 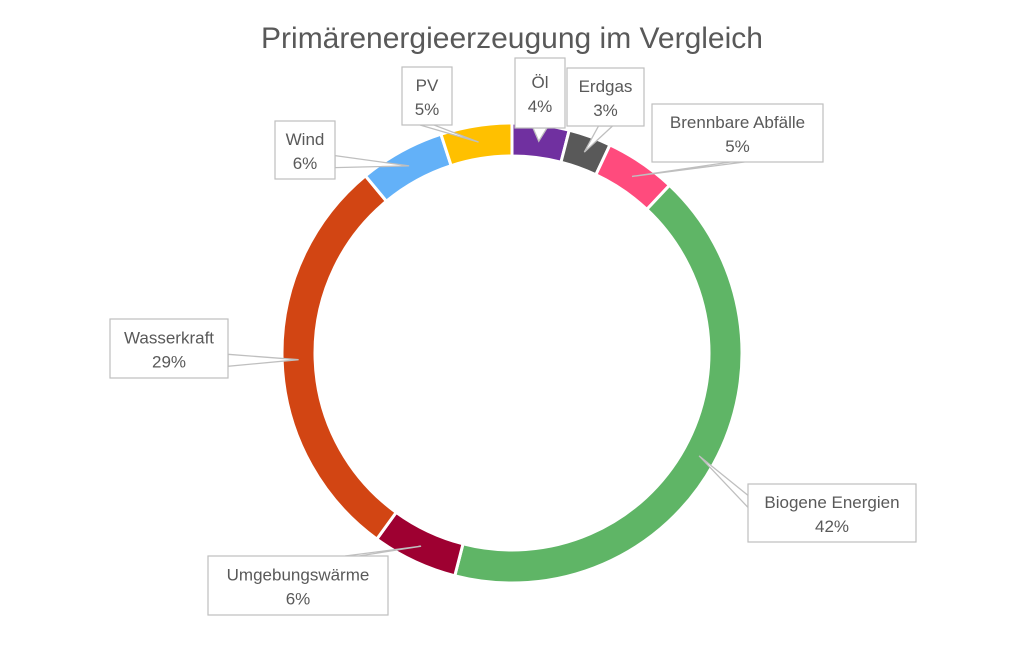 What do you see at coordinates (512, 38) in the screenshot?
I see `chart-title: Primärenergieerzeugung im Vergleich` at bounding box center [512, 38].